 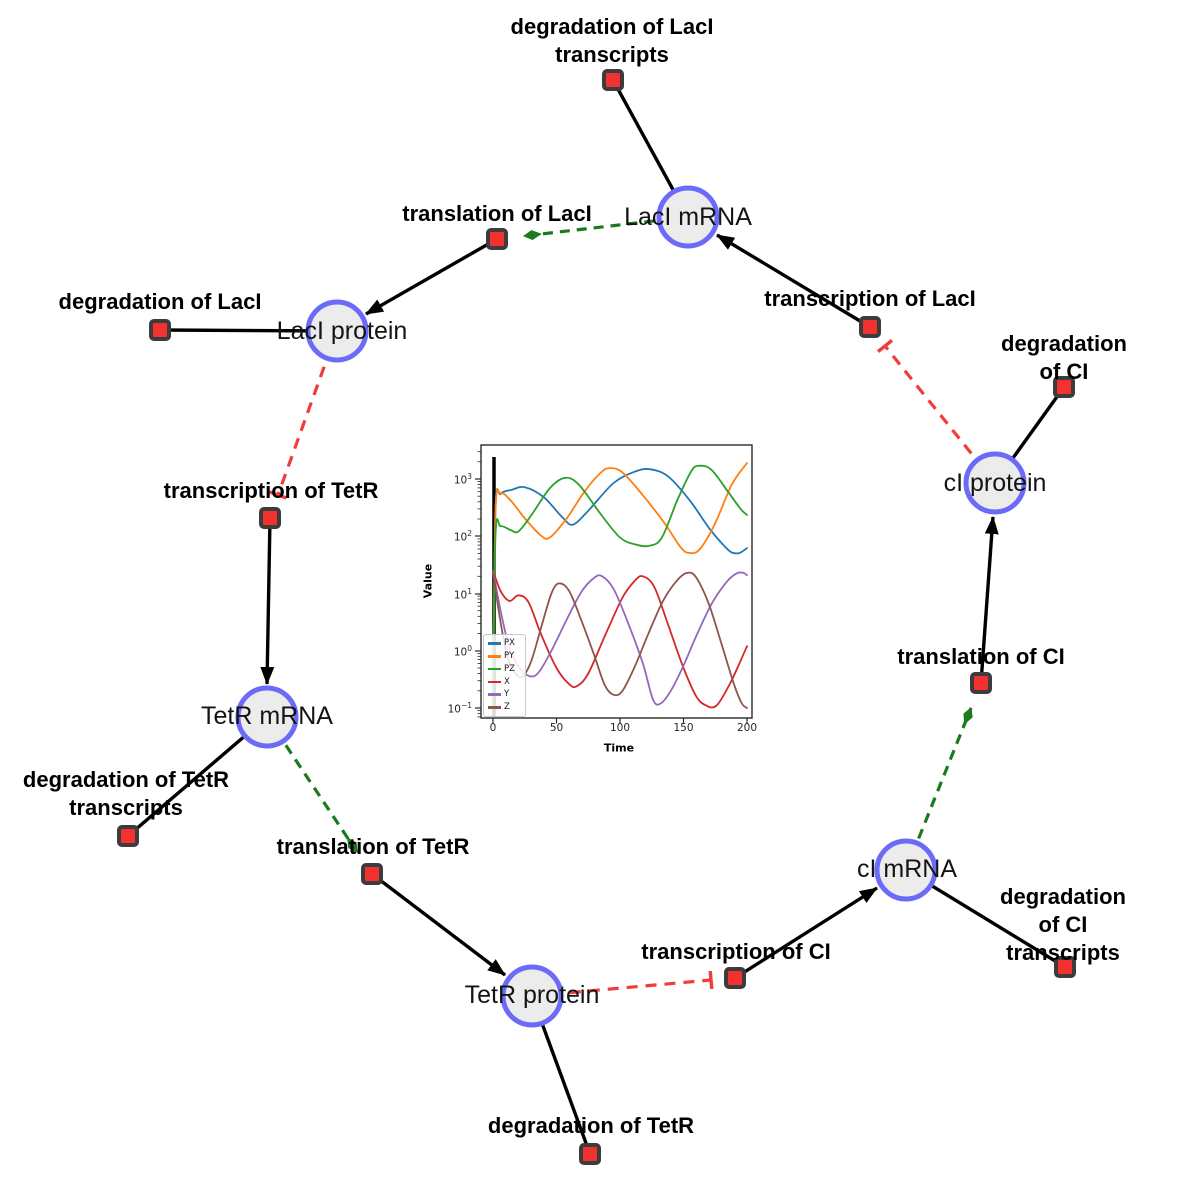 What do you see at coordinates (494, 669) in the screenshot?
I see `legend-swatch-pz` at bounding box center [494, 669].